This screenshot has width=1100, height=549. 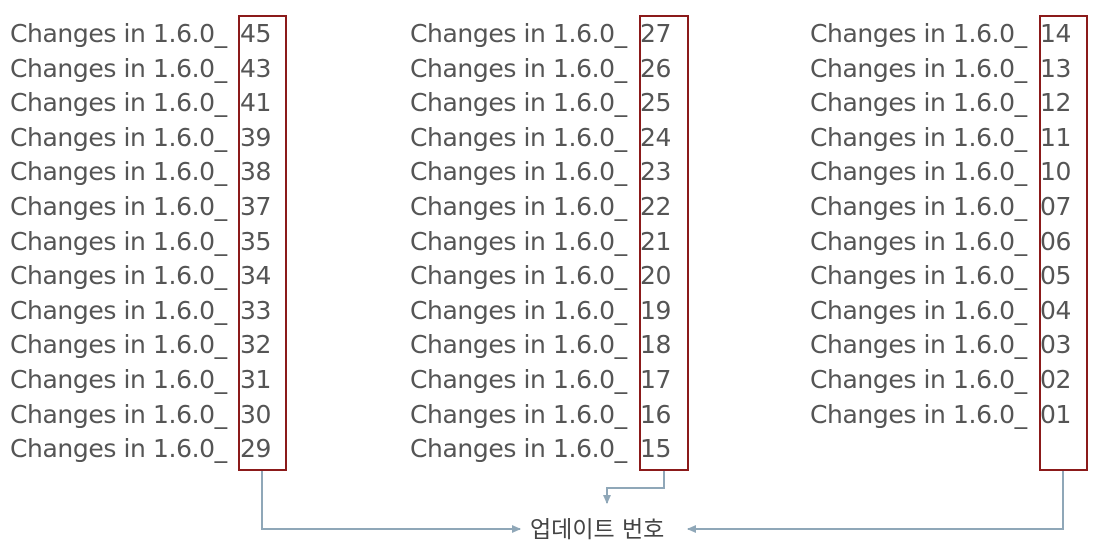 I want to click on version-entry: Changes in 1.6.0_ 18, so click(x=540, y=345).